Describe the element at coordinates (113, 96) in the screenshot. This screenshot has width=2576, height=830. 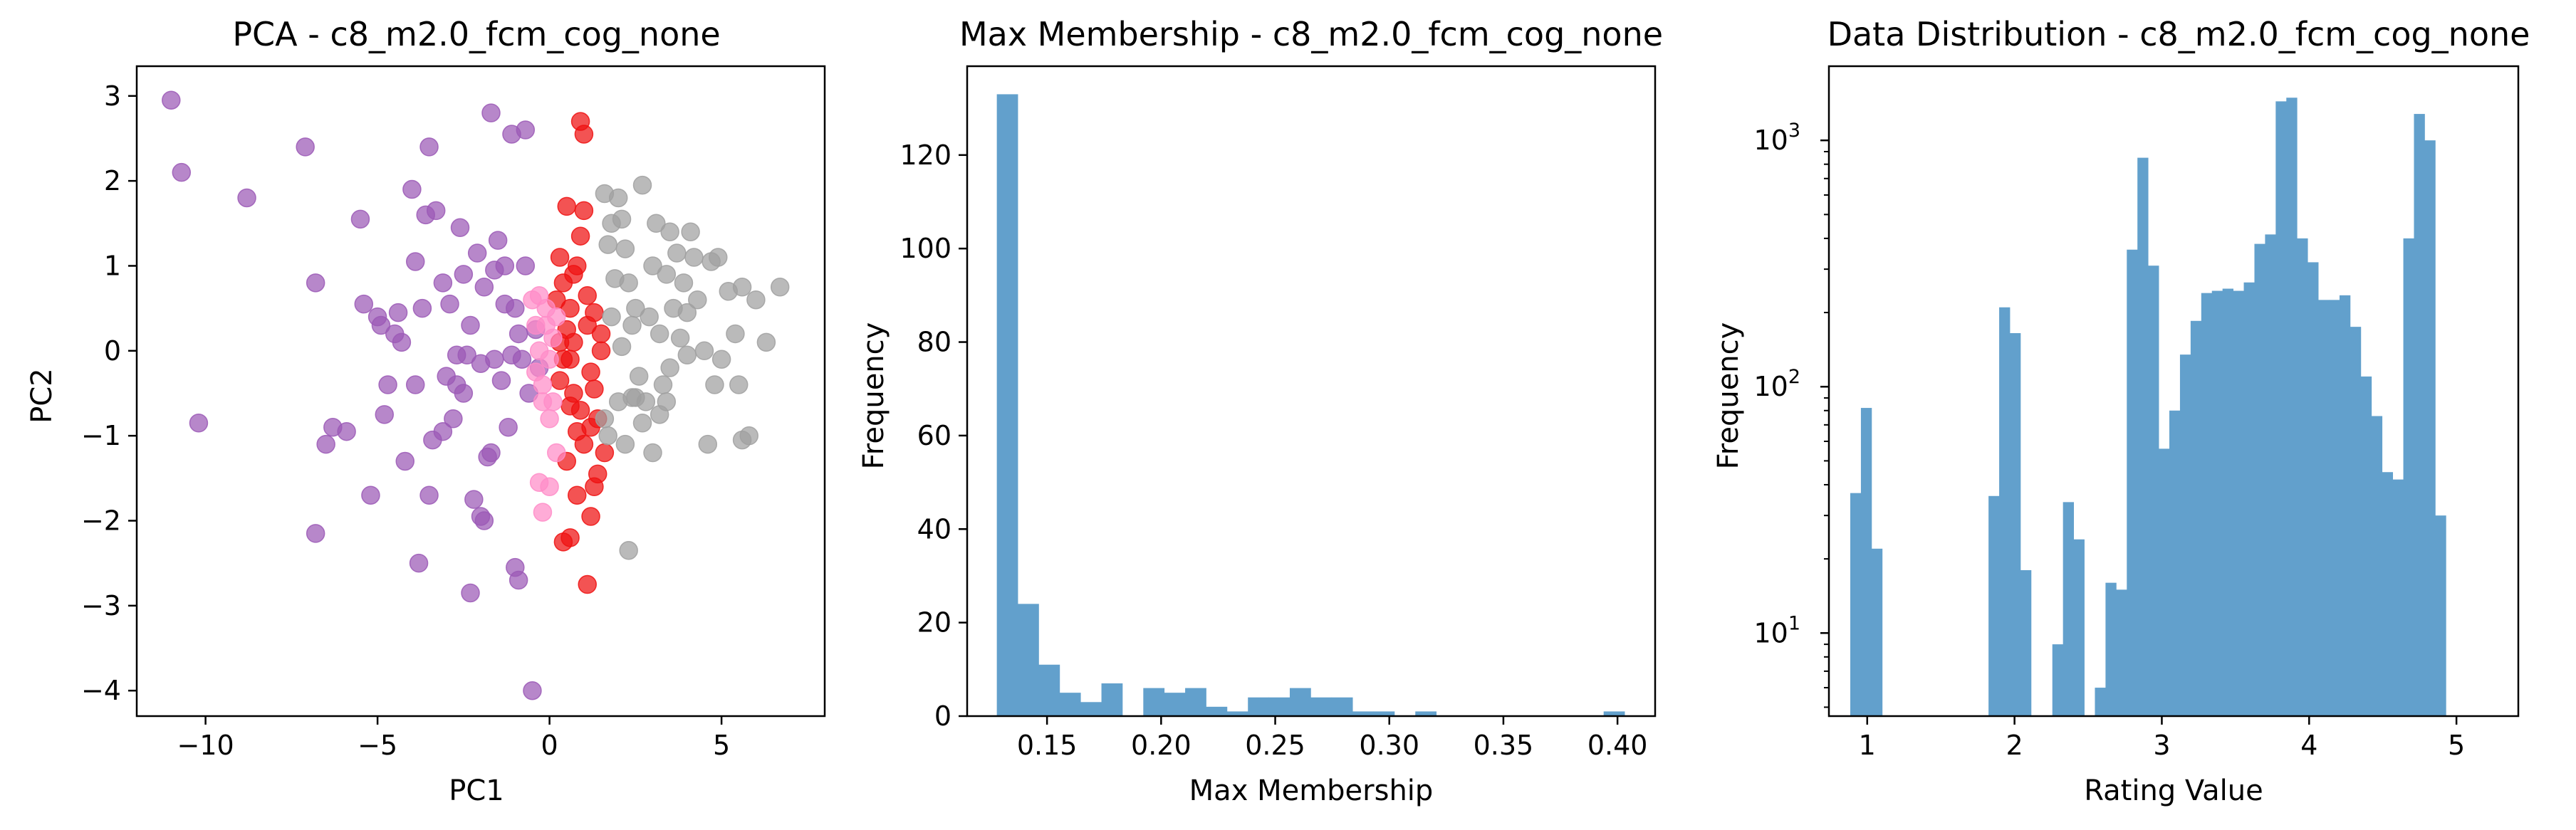
I see `pca-y-tick-label: 3` at that location.